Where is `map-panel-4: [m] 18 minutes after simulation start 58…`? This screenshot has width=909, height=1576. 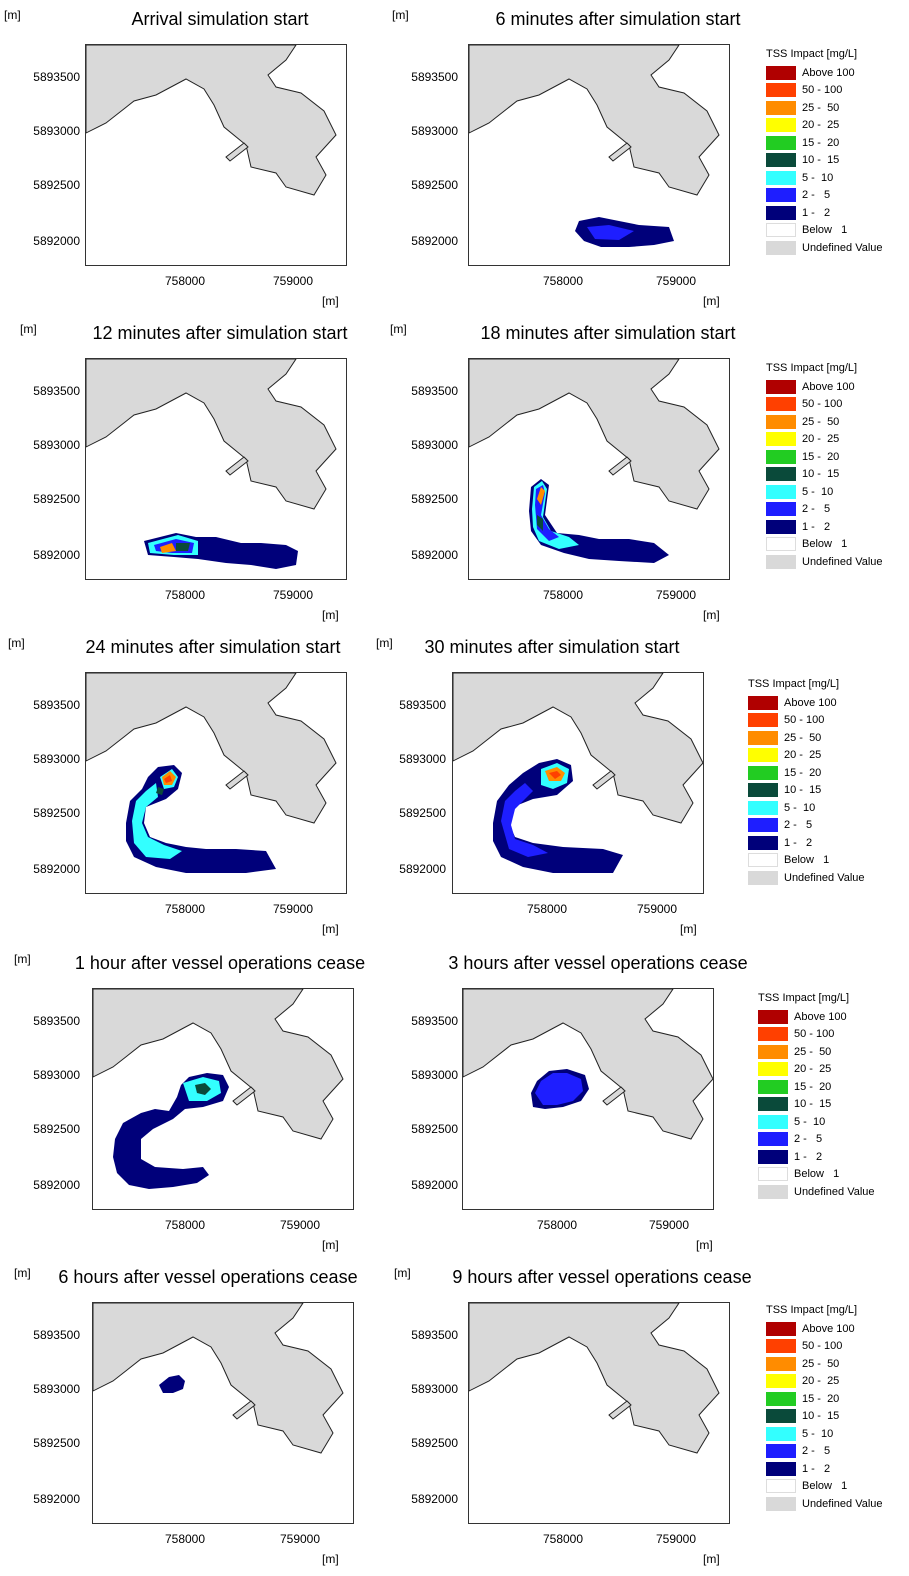
map-panel-4: [m] 18 minutes after simulation start 58… is located at coordinates (603, 477).